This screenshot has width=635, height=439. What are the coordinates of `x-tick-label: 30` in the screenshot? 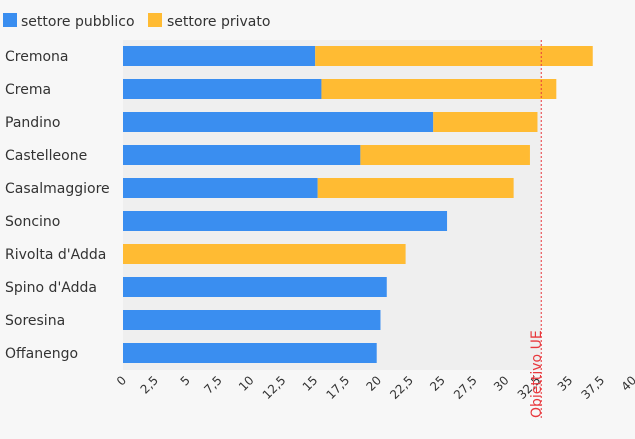 It's located at (501, 383).